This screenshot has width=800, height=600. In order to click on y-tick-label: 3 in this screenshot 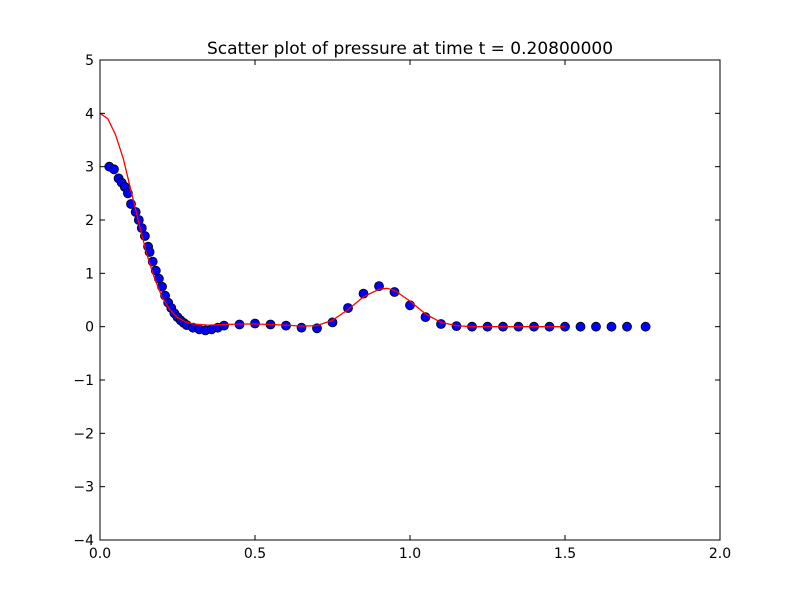, I will do `click(89, 168)`.